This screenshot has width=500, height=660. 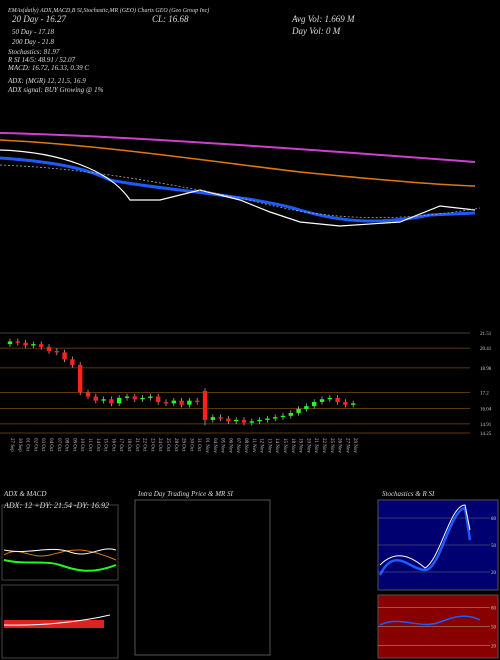 What do you see at coordinates (315, 445) in the screenshot?
I see `x-tick-label: 21 Nov` at bounding box center [315, 445].